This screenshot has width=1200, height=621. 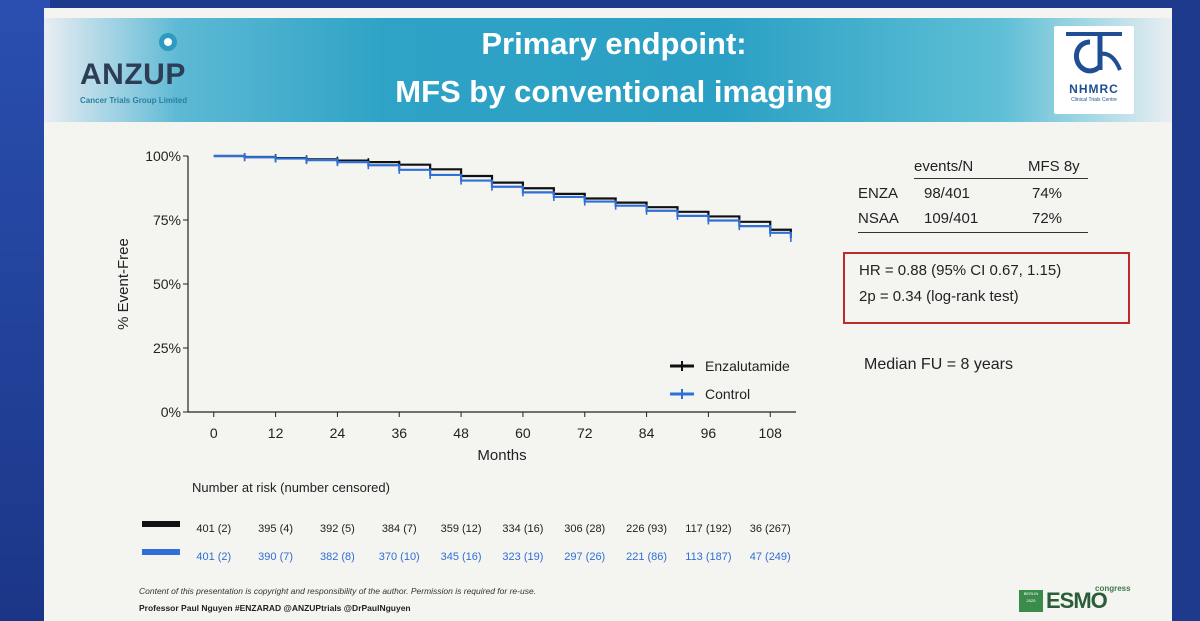 I want to click on esmo-logo: BERLIN 2025 ESMO congress, so click(x=1075, y=599).